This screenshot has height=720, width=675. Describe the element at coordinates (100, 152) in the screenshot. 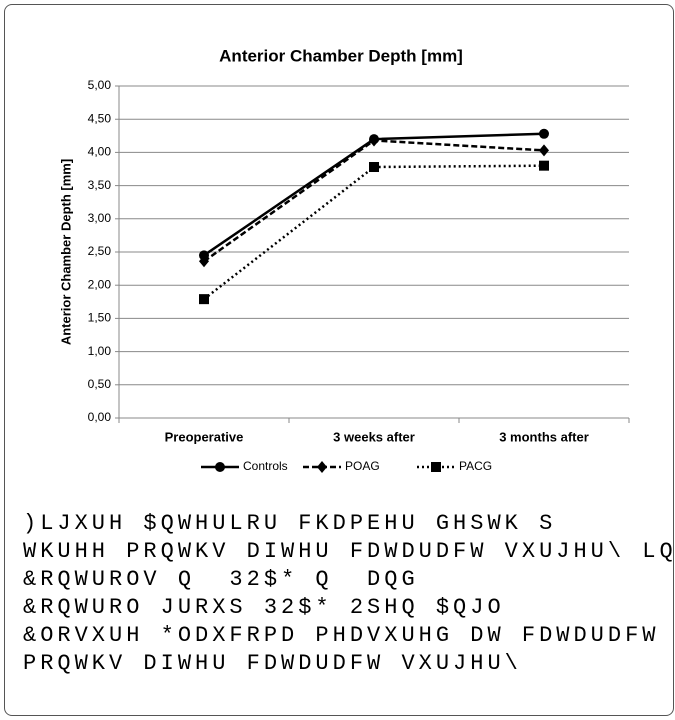

I see `y-tick-label: 4,00` at that location.